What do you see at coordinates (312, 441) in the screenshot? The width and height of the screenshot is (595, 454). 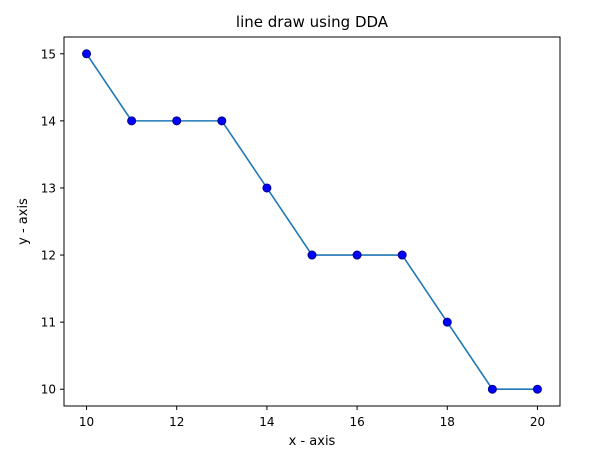 I see `x-axis-label: x - axis` at bounding box center [312, 441].